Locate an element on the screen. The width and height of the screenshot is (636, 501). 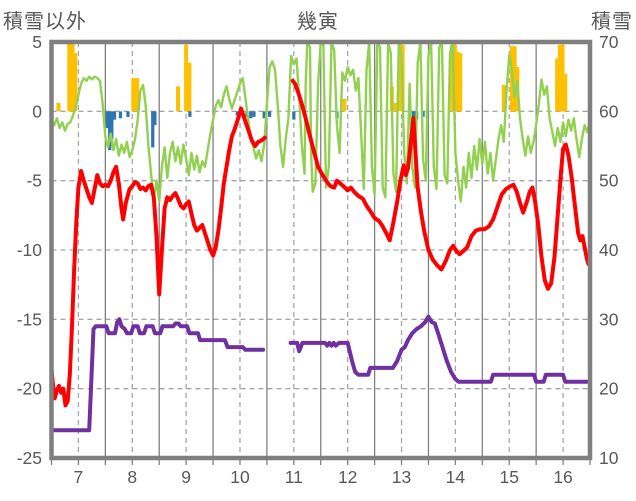
left-axis-tick-label: -25 is located at coordinates (29, 458).